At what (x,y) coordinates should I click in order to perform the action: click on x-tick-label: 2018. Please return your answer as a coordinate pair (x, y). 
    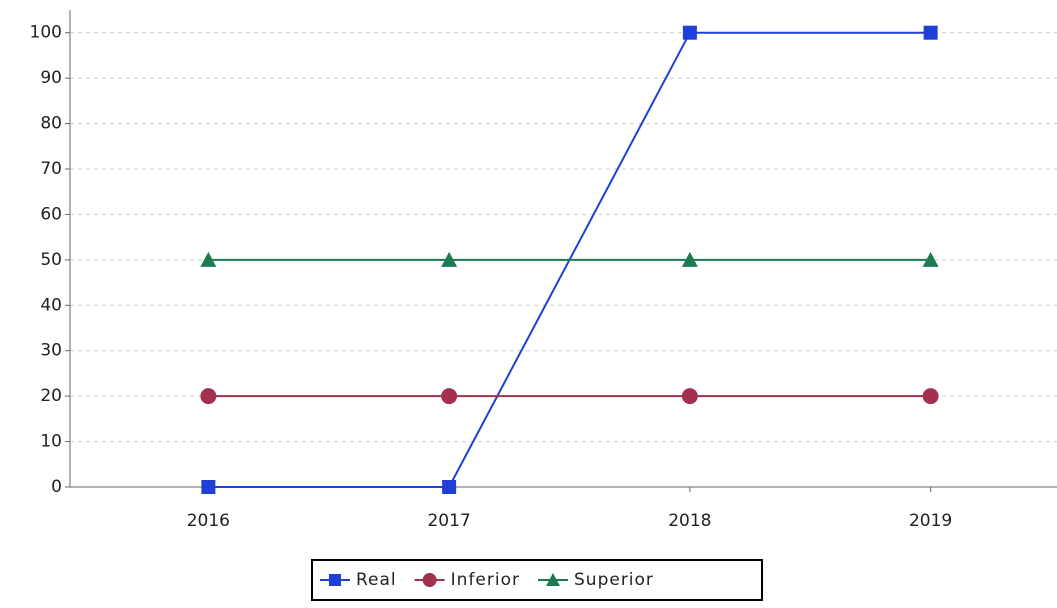
    Looking at the image, I should click on (689, 521).